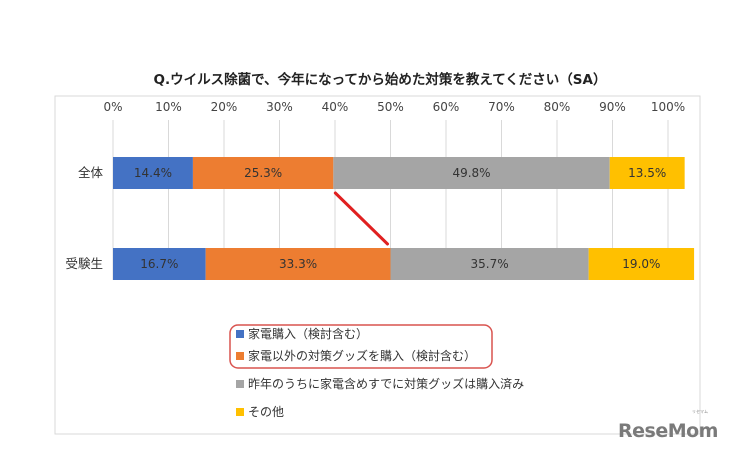  What do you see at coordinates (112, 107) in the screenshot?
I see `x-tick-label: 0%` at bounding box center [112, 107].